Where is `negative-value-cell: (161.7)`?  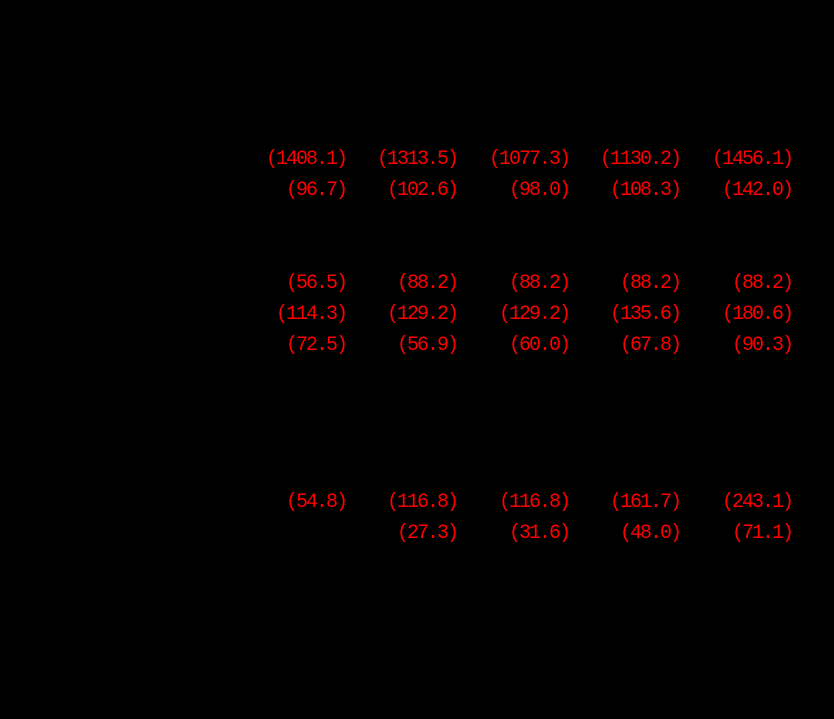
negative-value-cell: (161.7) is located at coordinates (645, 502).